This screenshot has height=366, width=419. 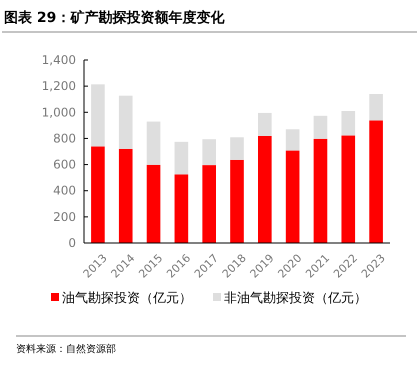 What do you see at coordinates (59, 86) in the screenshot?
I see `y-tick-label: 1,200` at bounding box center [59, 86].